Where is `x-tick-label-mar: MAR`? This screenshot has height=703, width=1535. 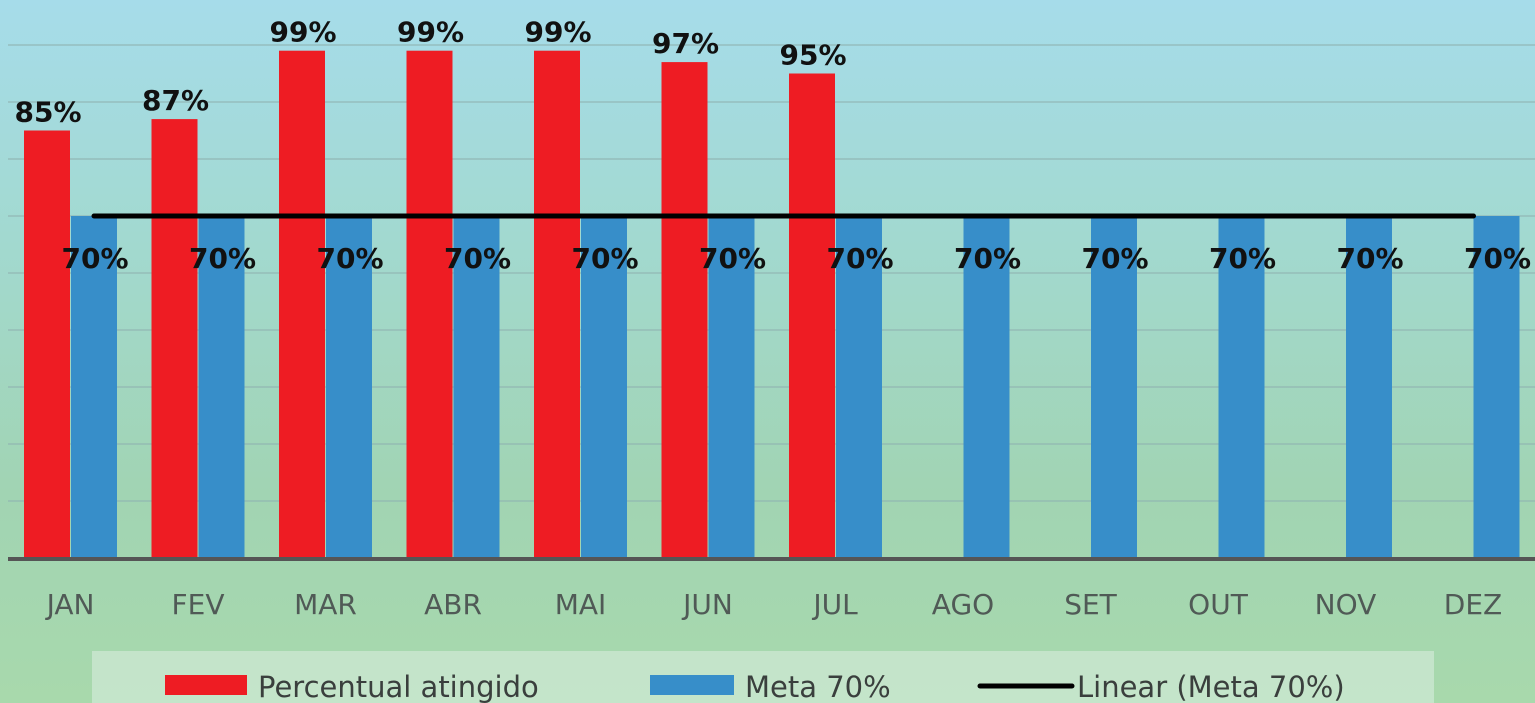
x-tick-label-mar: MAR is located at coordinates (325, 604).